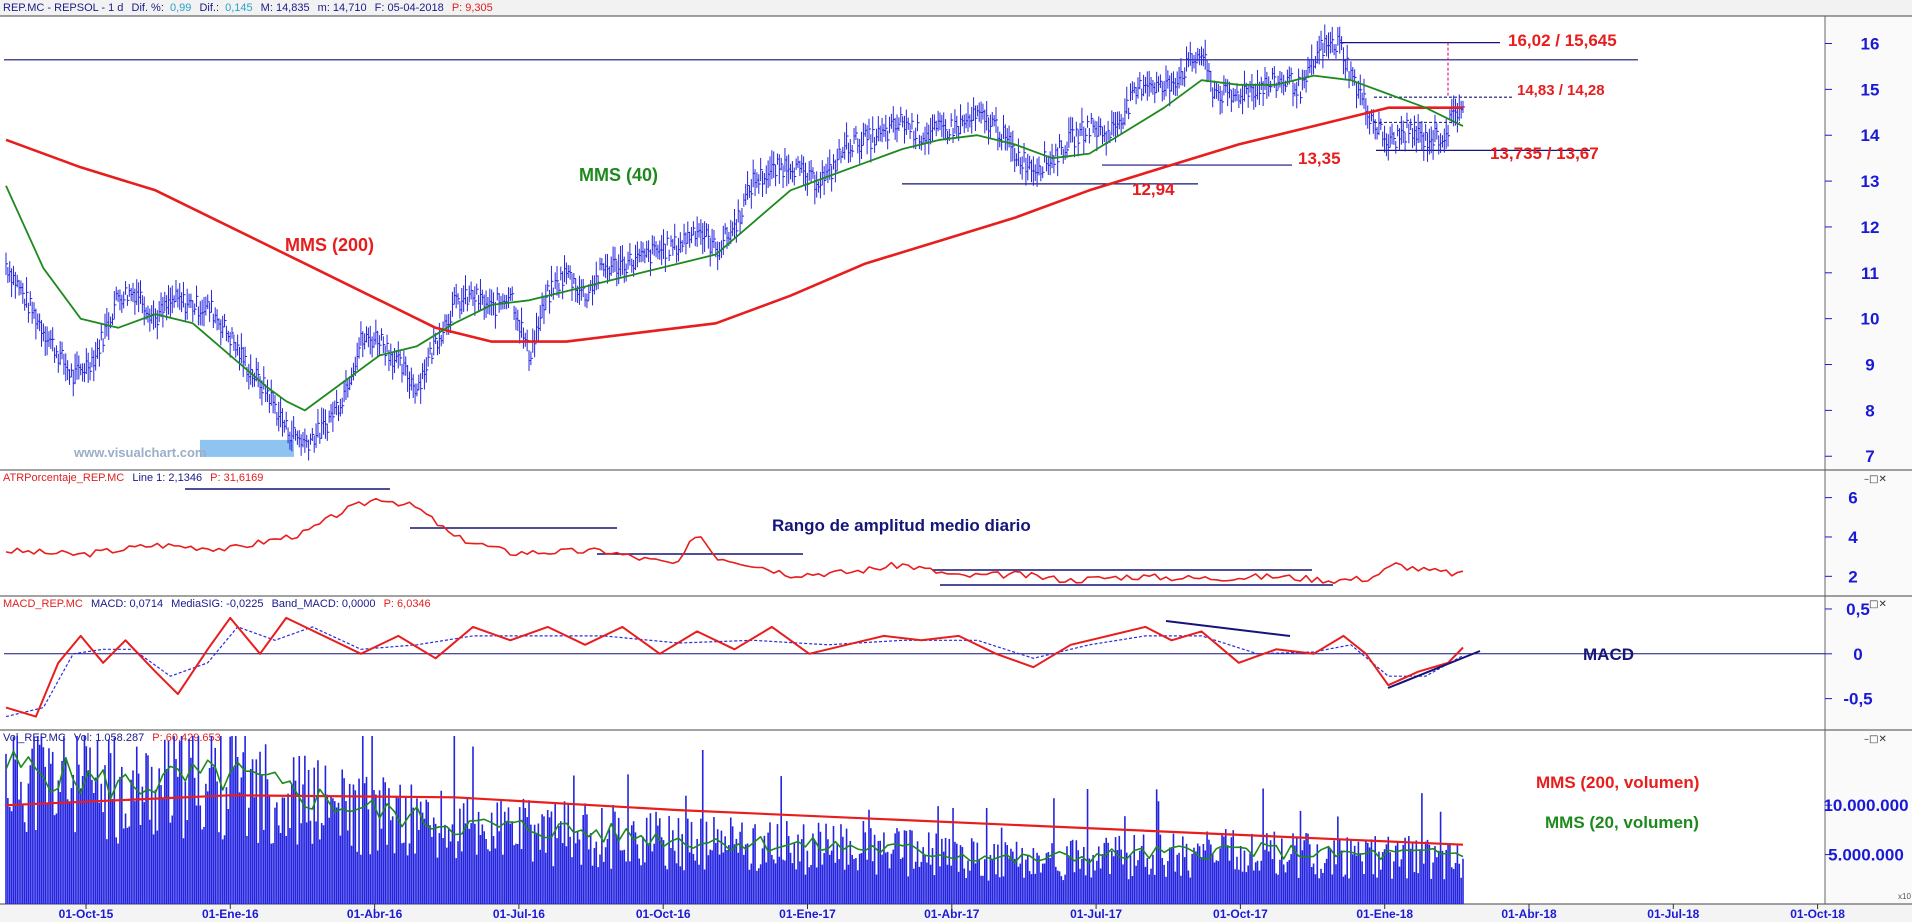 This screenshot has height=922, width=1912. I want to click on macd-line, so click(734, 667).